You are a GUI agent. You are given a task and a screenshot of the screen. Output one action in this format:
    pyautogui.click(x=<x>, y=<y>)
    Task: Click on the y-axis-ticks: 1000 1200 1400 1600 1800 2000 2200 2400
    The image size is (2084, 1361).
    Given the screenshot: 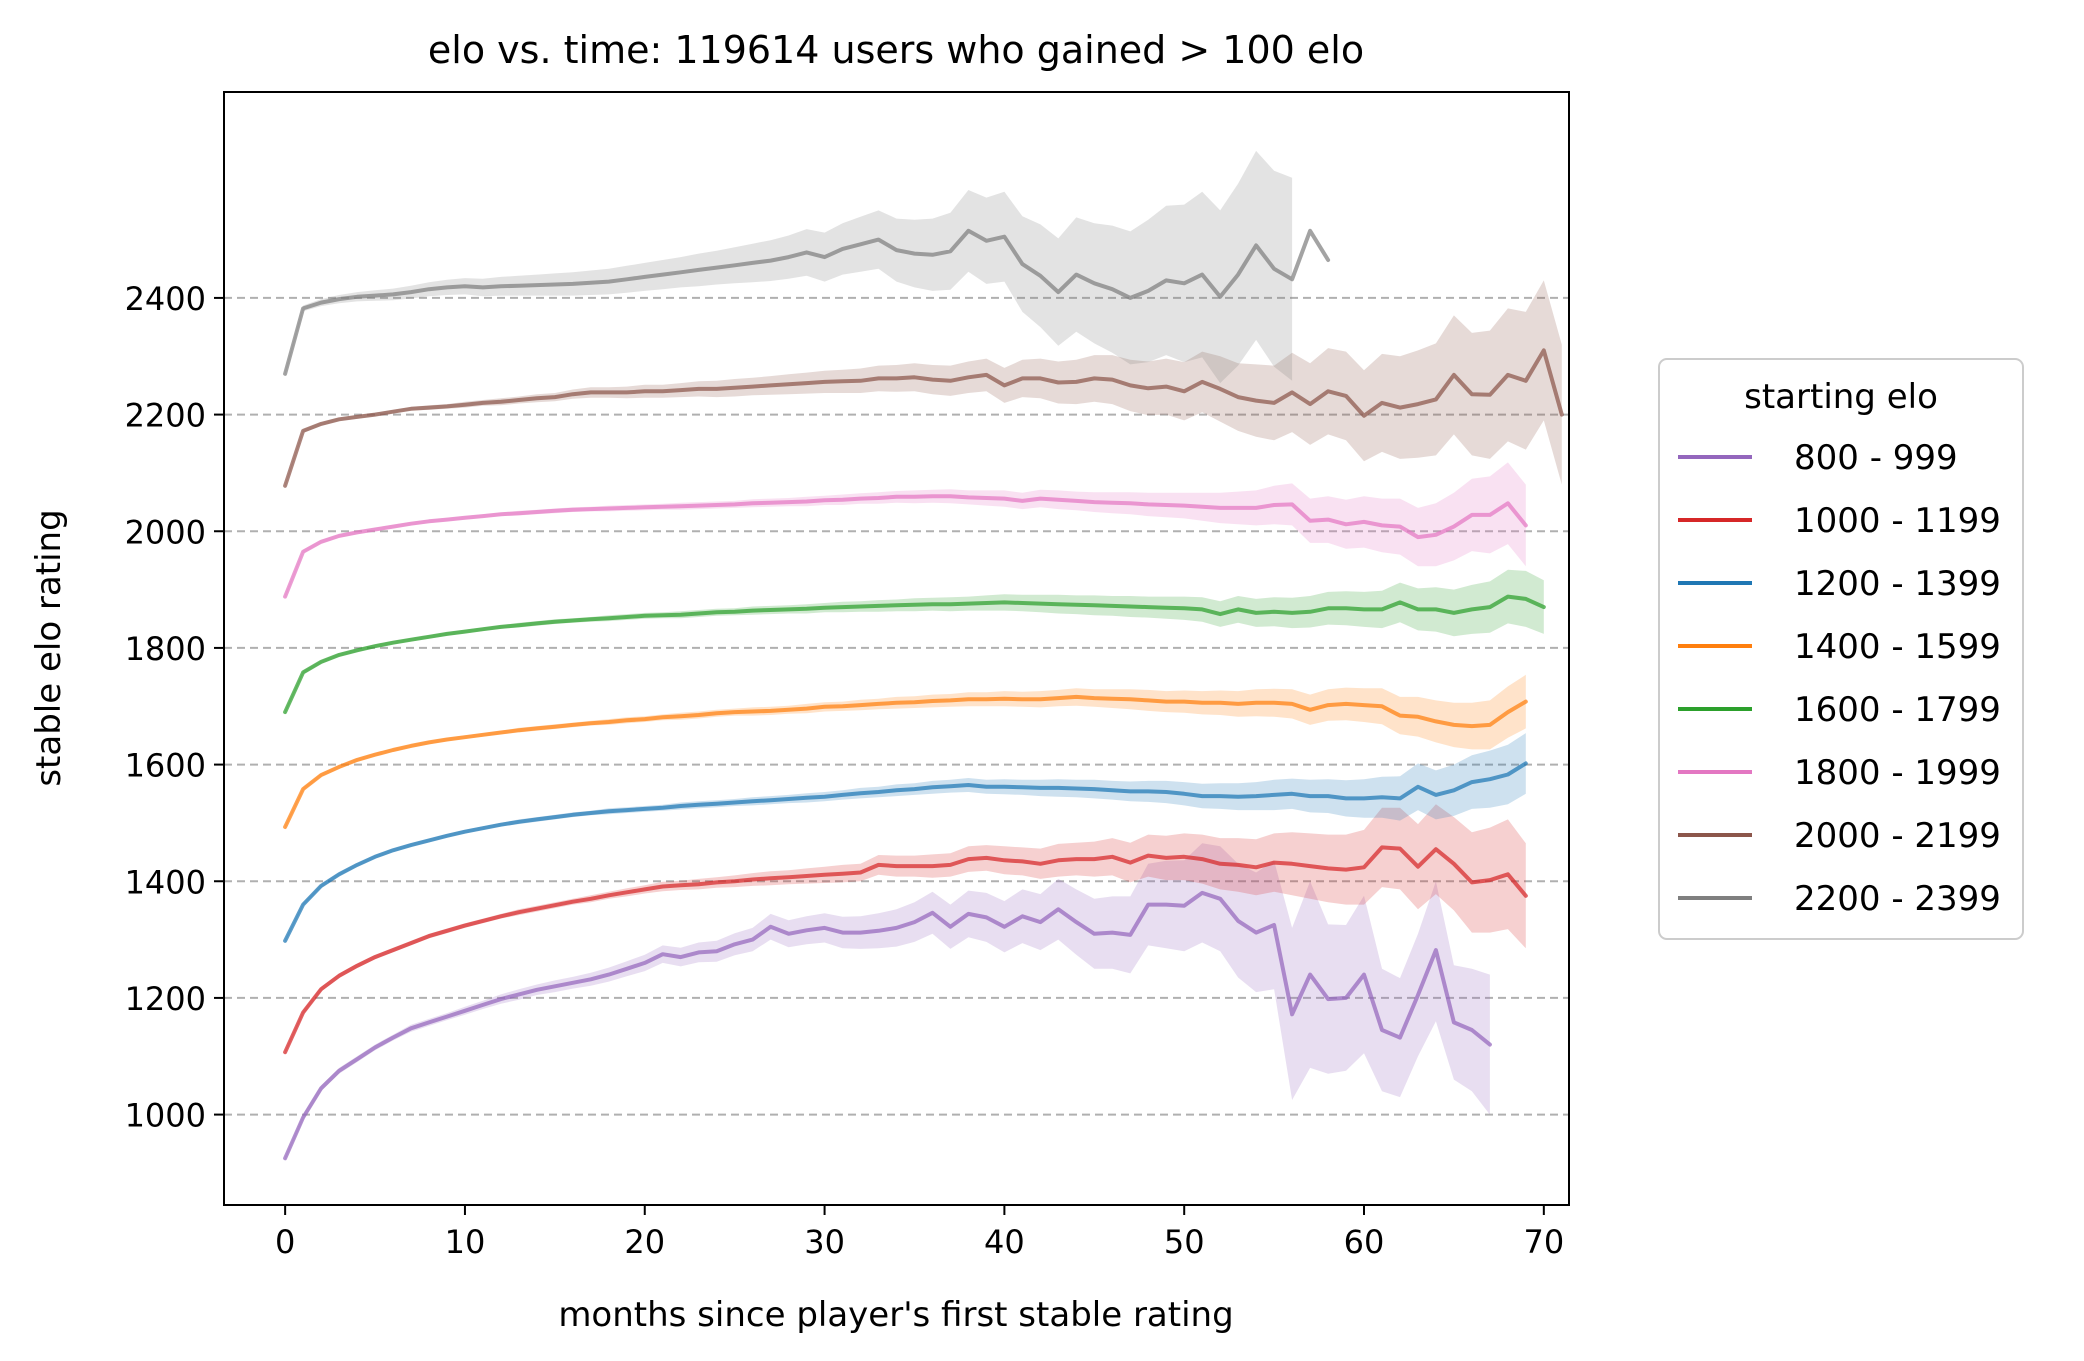 What is the action you would take?
    pyautogui.click(x=174, y=707)
    